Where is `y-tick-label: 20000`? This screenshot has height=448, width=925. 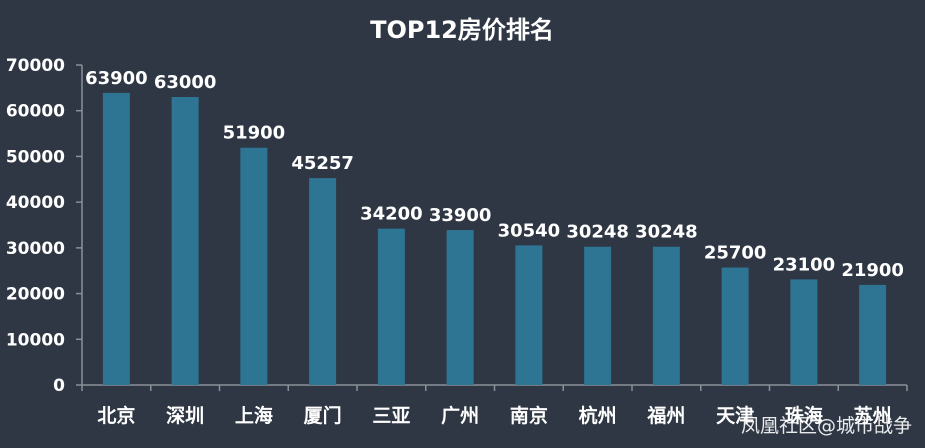 y-tick-label: 20000 is located at coordinates (35, 295).